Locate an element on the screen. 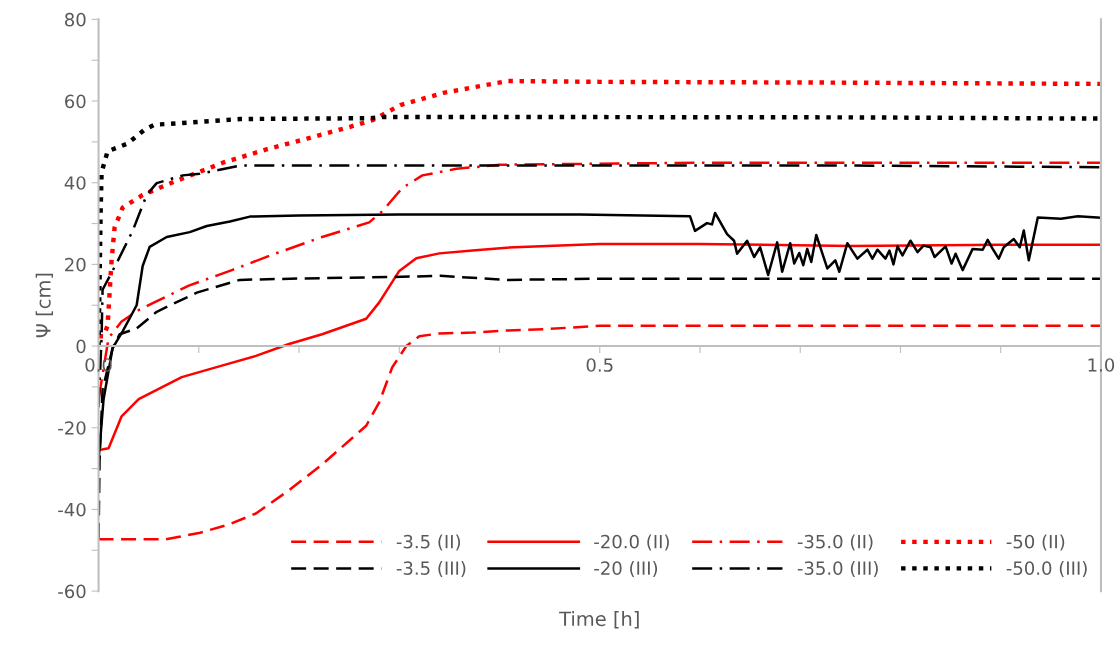 This screenshot has width=1120, height=646. legend-label: -3.5 (II) is located at coordinates (428, 542).